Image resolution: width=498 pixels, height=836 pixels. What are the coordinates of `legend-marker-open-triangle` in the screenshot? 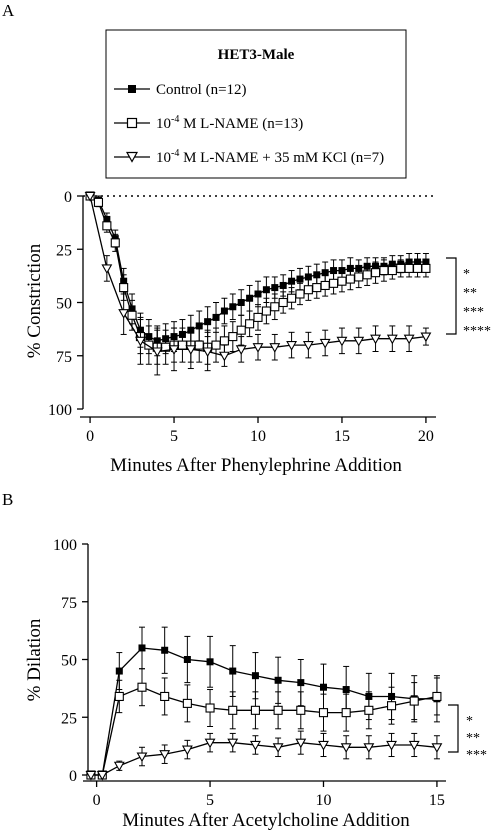 It's located at (132, 157).